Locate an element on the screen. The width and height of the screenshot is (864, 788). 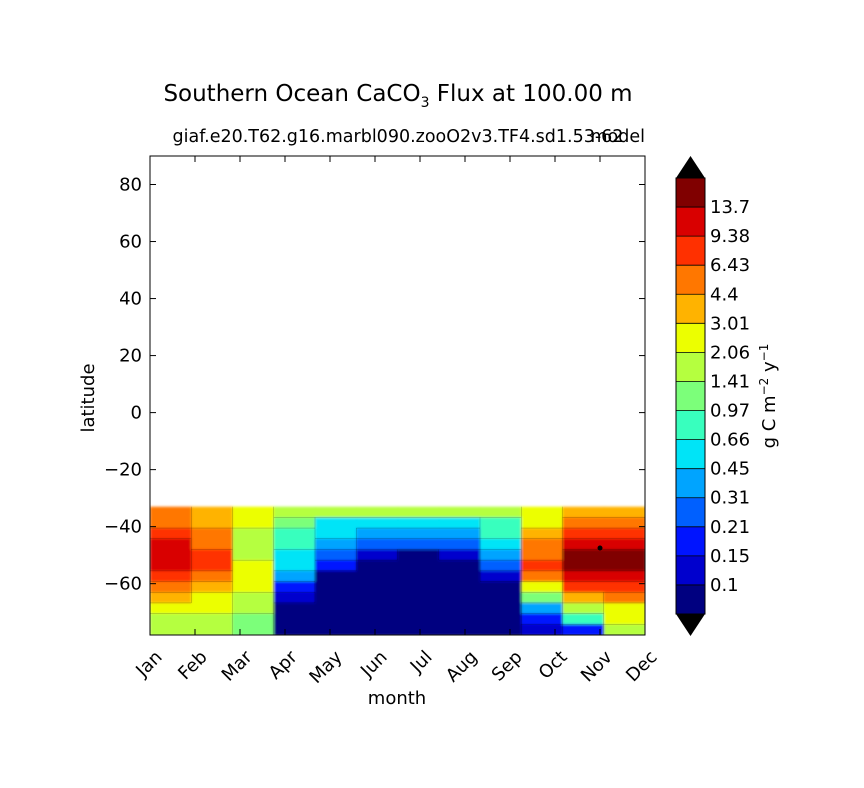
colorbar-tick-label: 4.4 is located at coordinates (724, 294).